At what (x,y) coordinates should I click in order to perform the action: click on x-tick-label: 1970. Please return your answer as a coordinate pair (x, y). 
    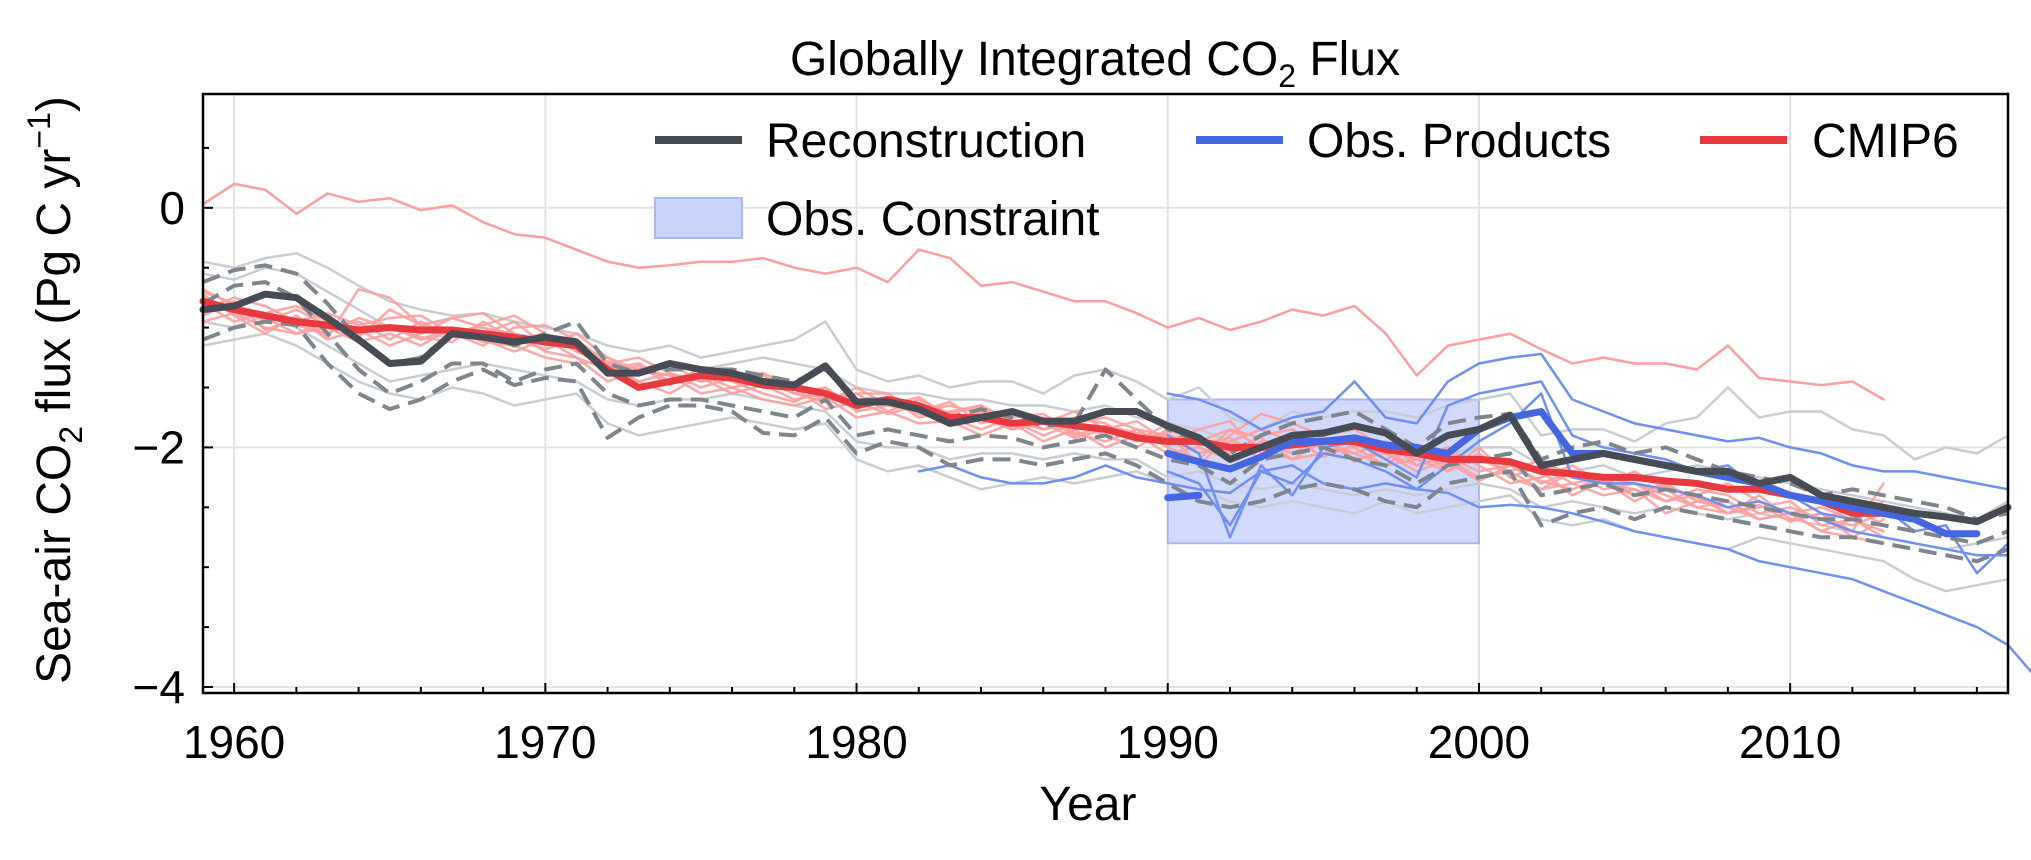
    Looking at the image, I should click on (545, 742).